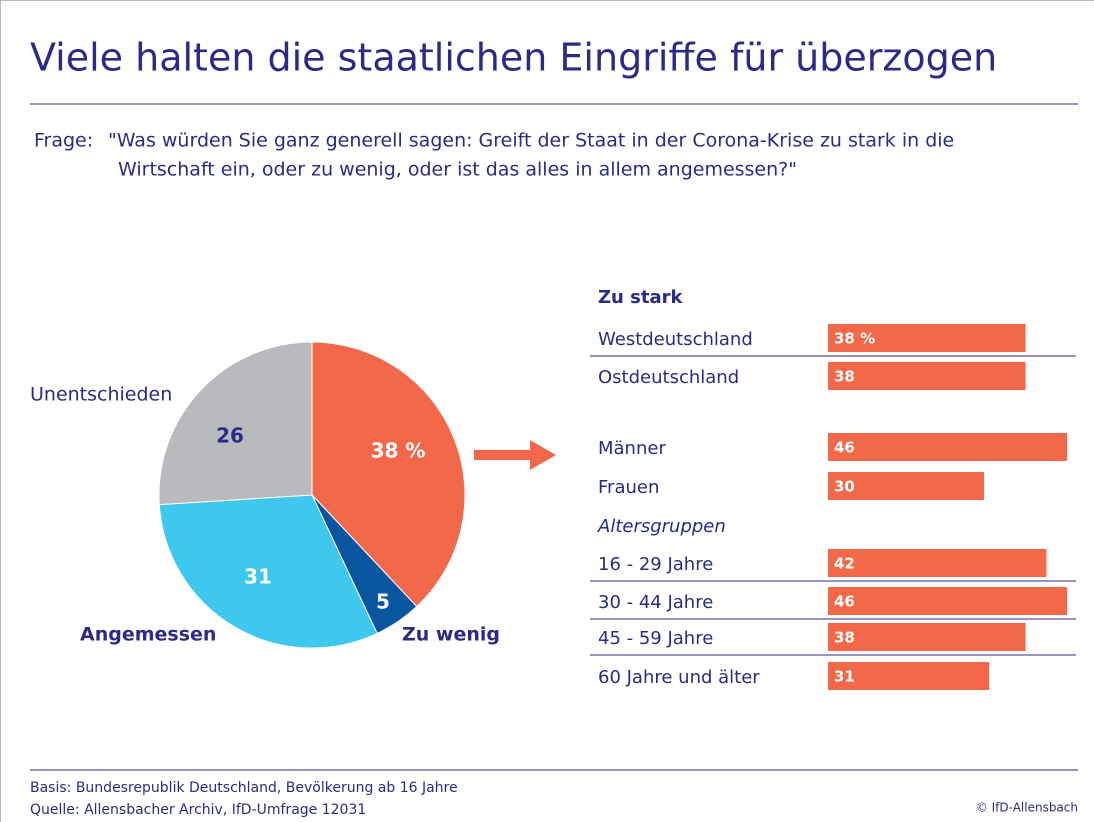 The height and width of the screenshot is (822, 1094). Describe the element at coordinates (148, 635) in the screenshot. I see `slice-category-label: Angemessen` at that location.